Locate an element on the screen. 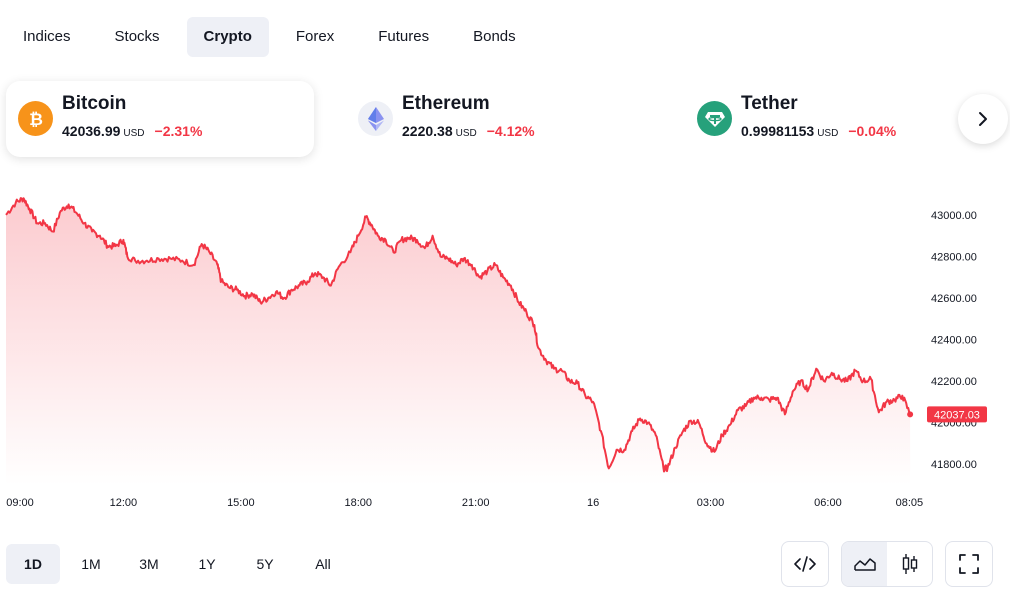 The width and height of the screenshot is (1010, 616). y-tick-label: 43000.00 is located at coordinates (954, 216).